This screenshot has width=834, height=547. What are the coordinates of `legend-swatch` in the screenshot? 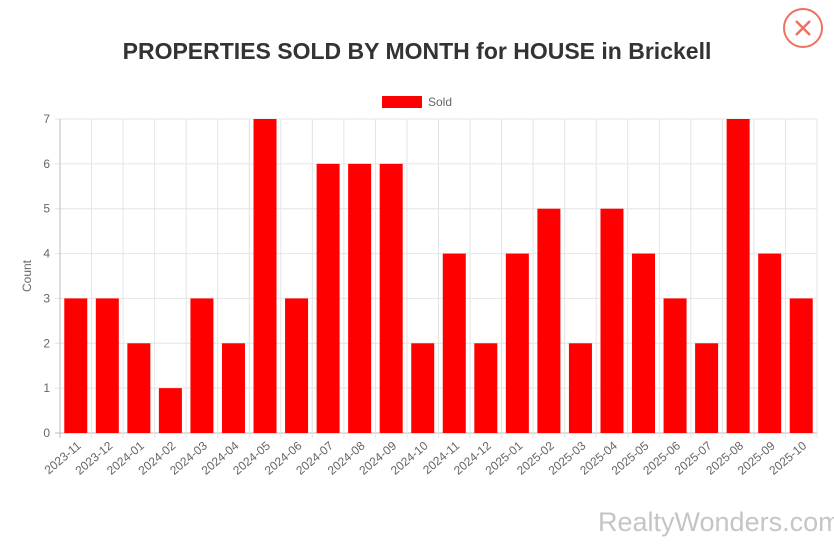 It's located at (402, 102).